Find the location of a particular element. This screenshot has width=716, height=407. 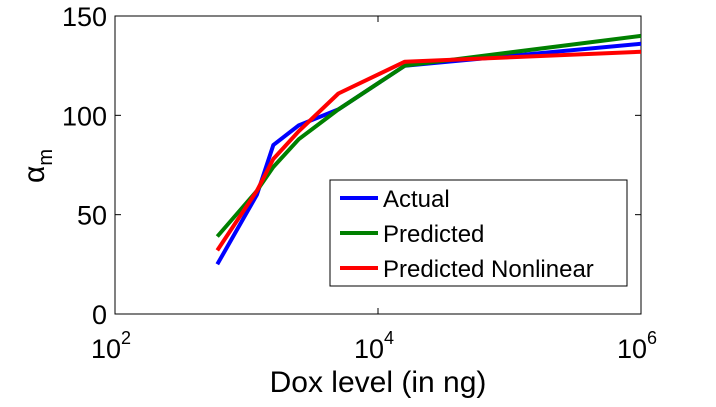

legend-box is located at coordinates (478, 233).